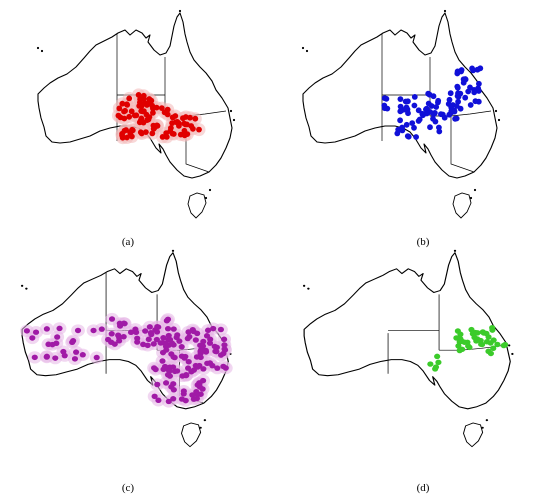  I want to click on australia-coastline, so click(400, 95).